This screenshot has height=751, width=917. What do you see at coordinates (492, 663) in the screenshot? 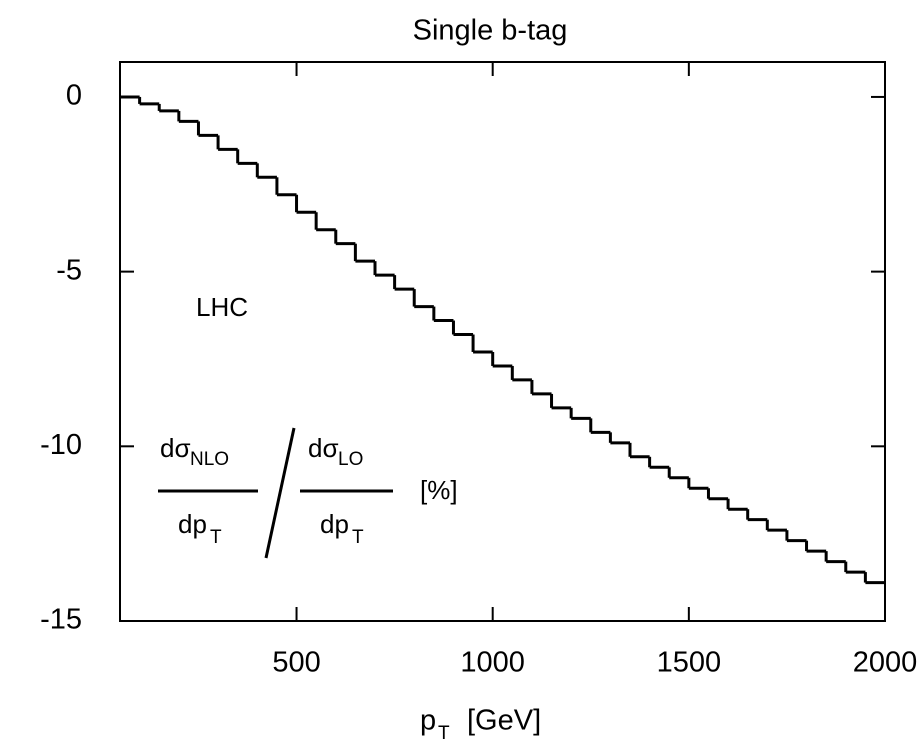
I see `x-tick-label: 1000` at bounding box center [492, 663].